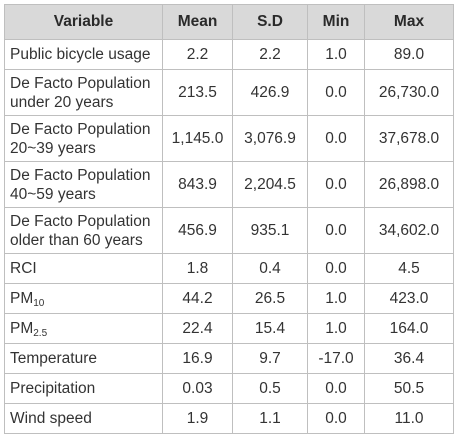 This screenshot has width=457, height=442. What do you see at coordinates (53, 194) in the screenshot?
I see `variable-name-line2: 40~59 years` at bounding box center [53, 194].